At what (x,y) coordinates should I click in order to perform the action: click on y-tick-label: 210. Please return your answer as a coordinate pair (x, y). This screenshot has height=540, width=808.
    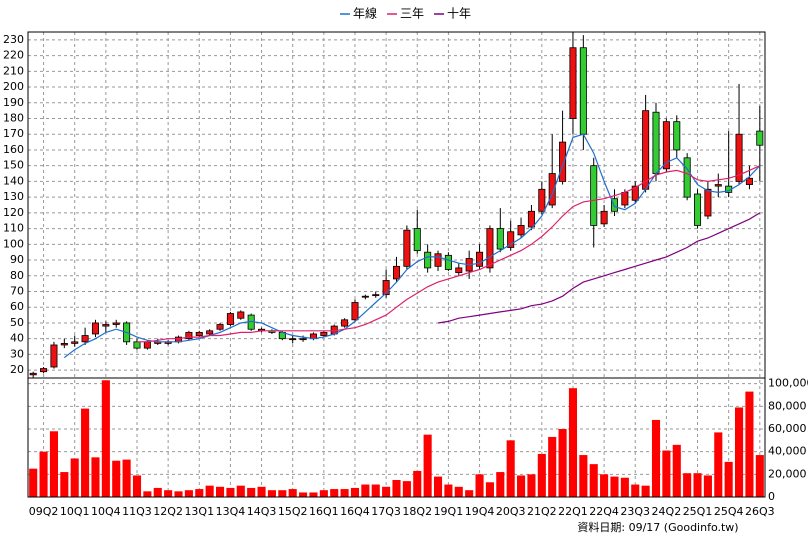
    Looking at the image, I should click on (13, 70).